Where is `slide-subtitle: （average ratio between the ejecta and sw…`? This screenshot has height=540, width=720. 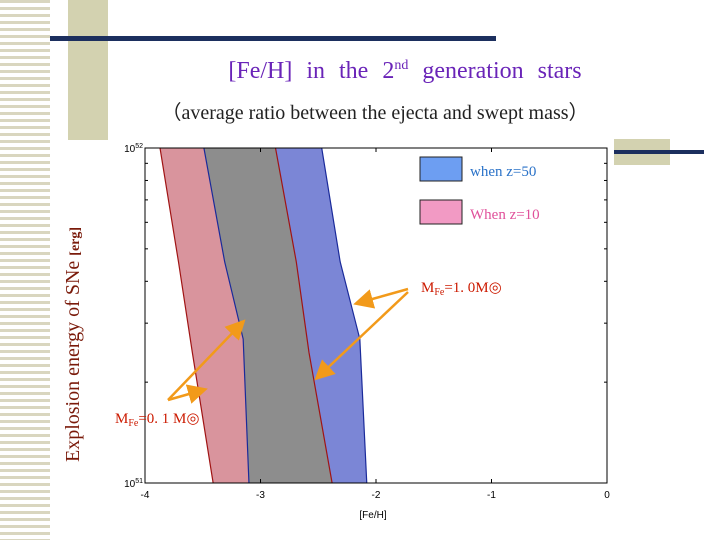 slide-subtitle: （average ratio between the ejecta and sw… is located at coordinates (375, 113).